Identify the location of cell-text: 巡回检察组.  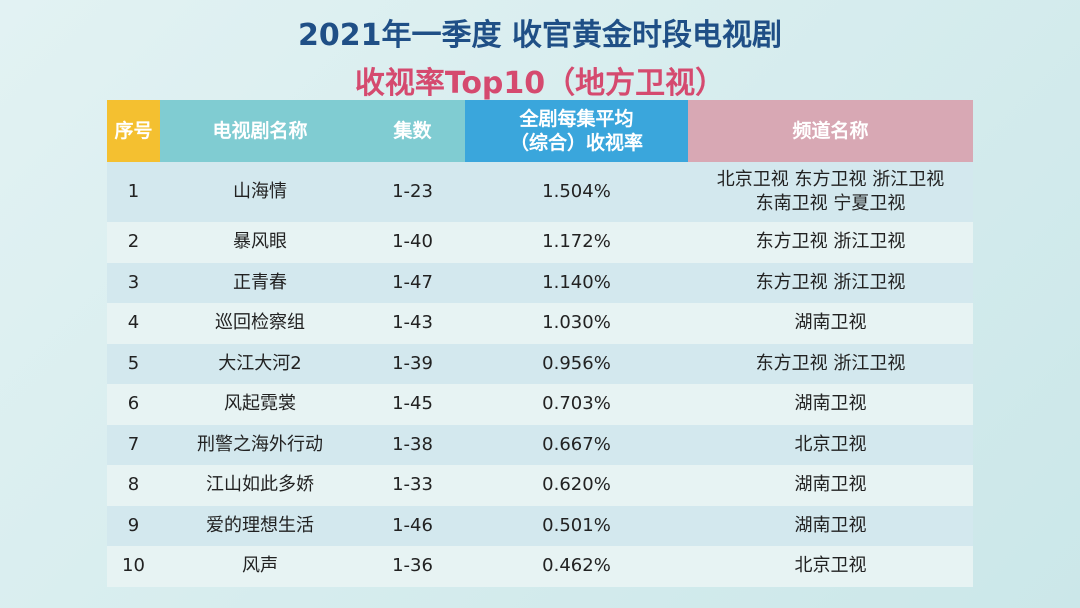
(260, 323).